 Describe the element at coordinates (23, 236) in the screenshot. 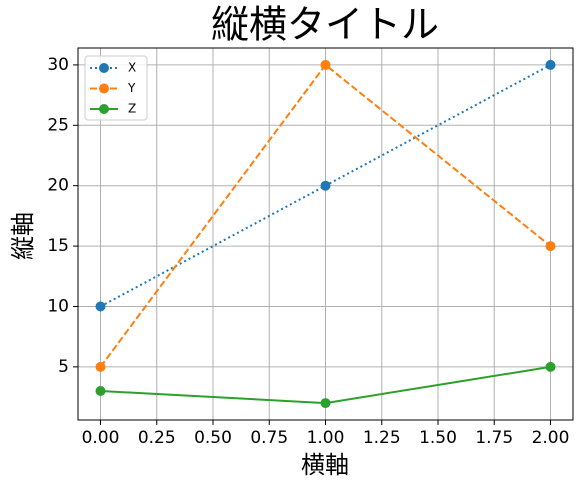

I see `y-axis-label: 縦軸` at that location.